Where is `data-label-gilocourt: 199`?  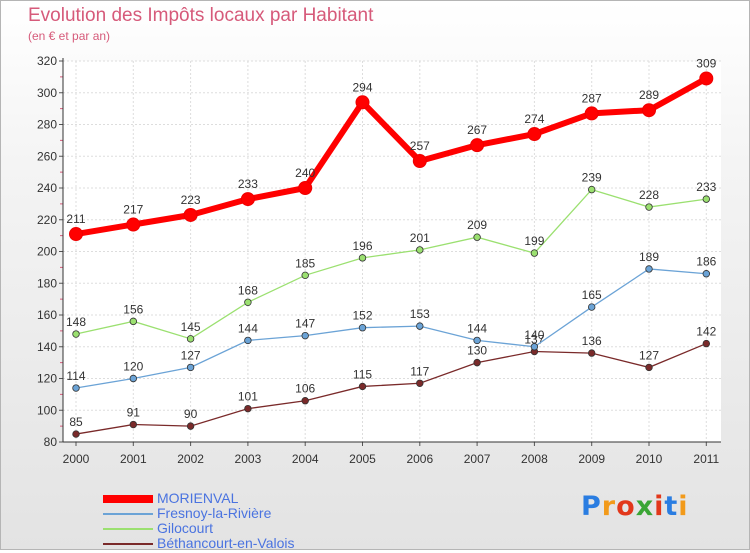 data-label-gilocourt: 199 is located at coordinates (534, 241).